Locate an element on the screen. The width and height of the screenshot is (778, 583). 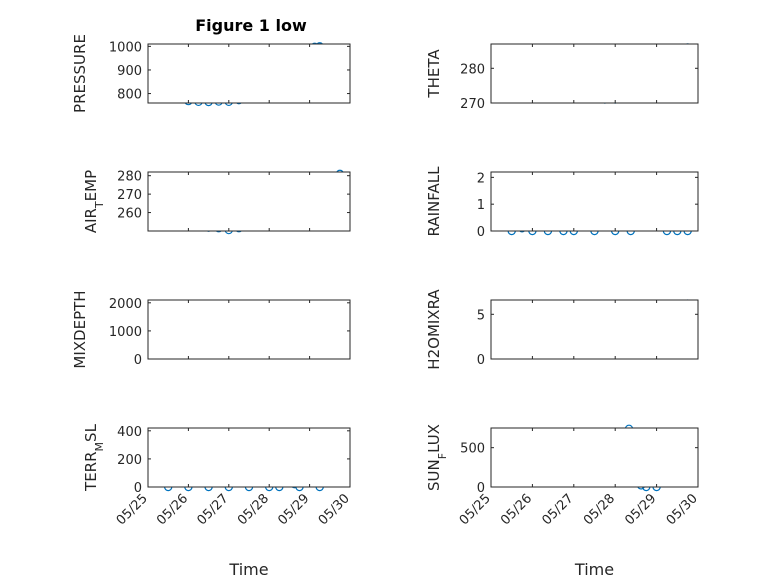
y-axis-label: TERRMSL is located at coordinates (94, 457).